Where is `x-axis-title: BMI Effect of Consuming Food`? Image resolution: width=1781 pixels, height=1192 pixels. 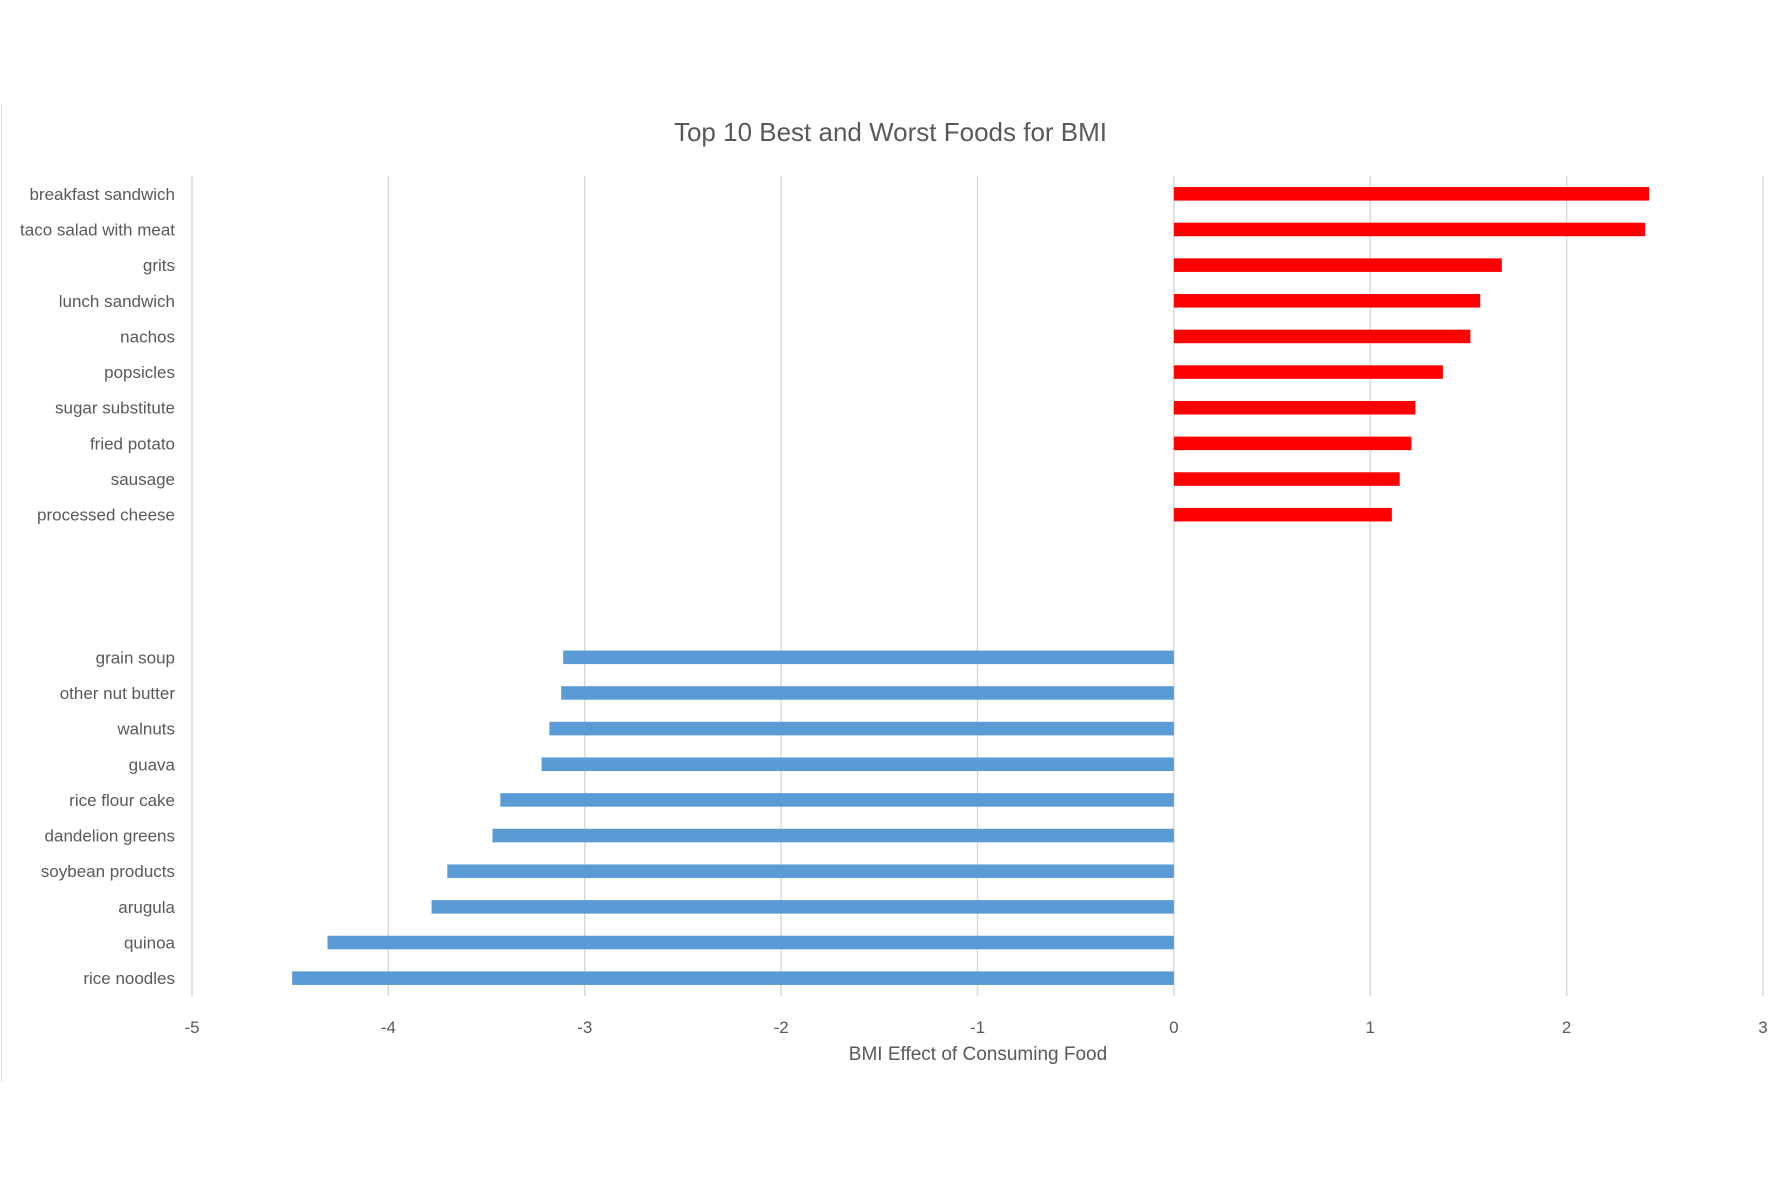
x-axis-title: BMI Effect of Consuming Food is located at coordinates (978, 1054).